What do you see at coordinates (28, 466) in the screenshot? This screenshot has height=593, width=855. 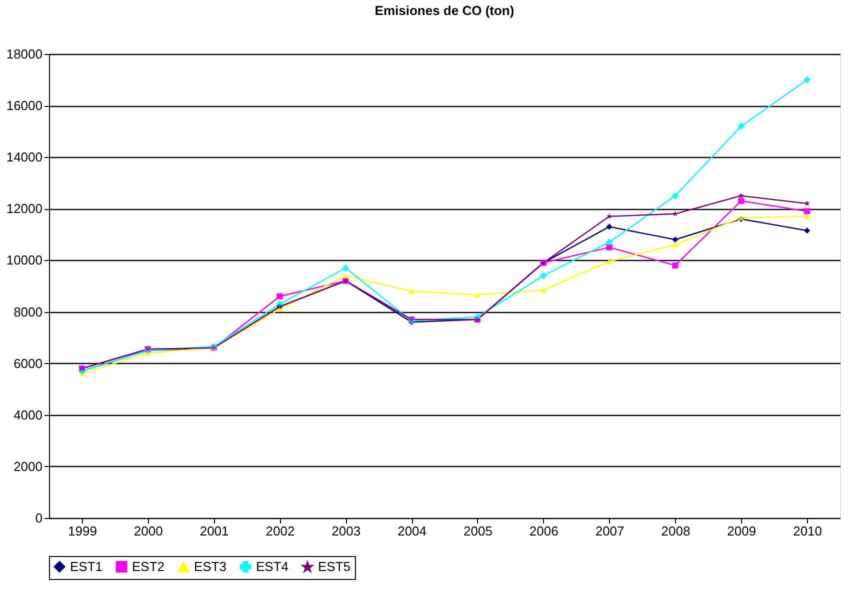 I see `y-tick-label: 2000` at bounding box center [28, 466].